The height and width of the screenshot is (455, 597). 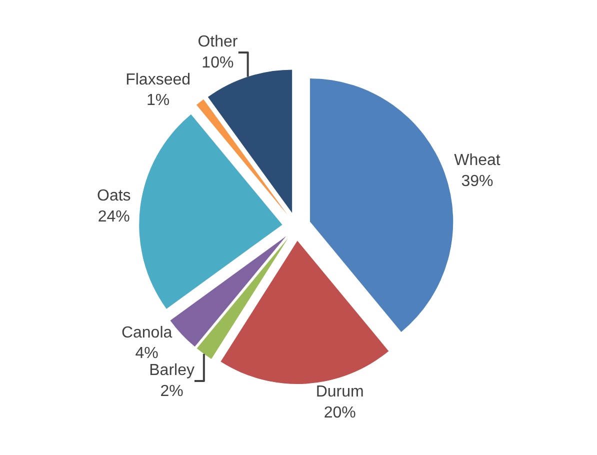 What do you see at coordinates (218, 63) in the screenshot?
I see `data-label: 10%` at bounding box center [218, 63].